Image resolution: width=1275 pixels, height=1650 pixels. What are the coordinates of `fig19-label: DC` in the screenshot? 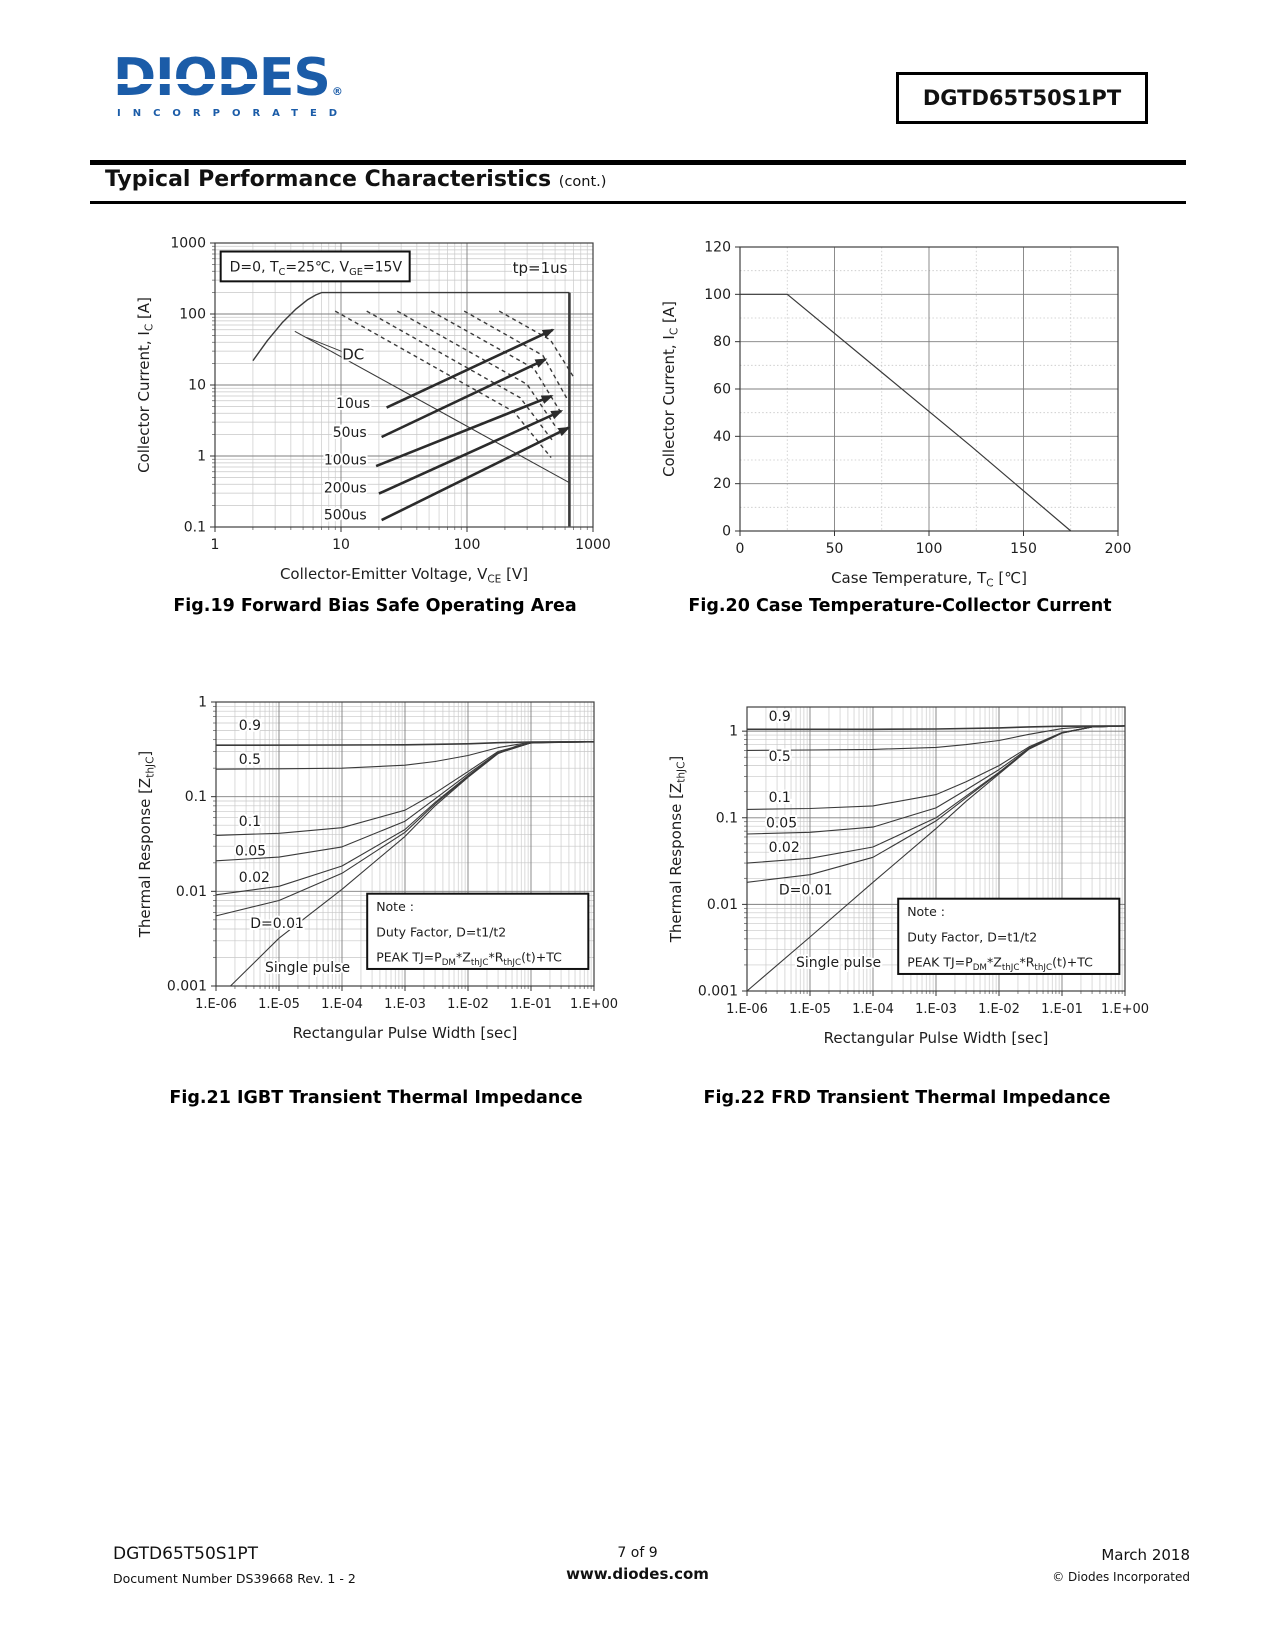 It's located at (353, 355).